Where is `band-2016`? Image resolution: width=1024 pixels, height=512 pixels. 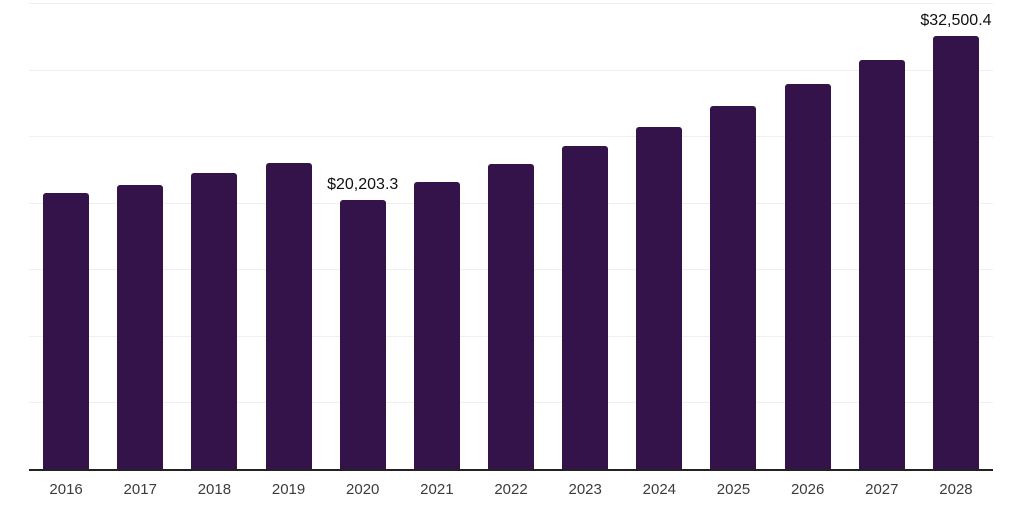
band-2016 is located at coordinates (66, 234).